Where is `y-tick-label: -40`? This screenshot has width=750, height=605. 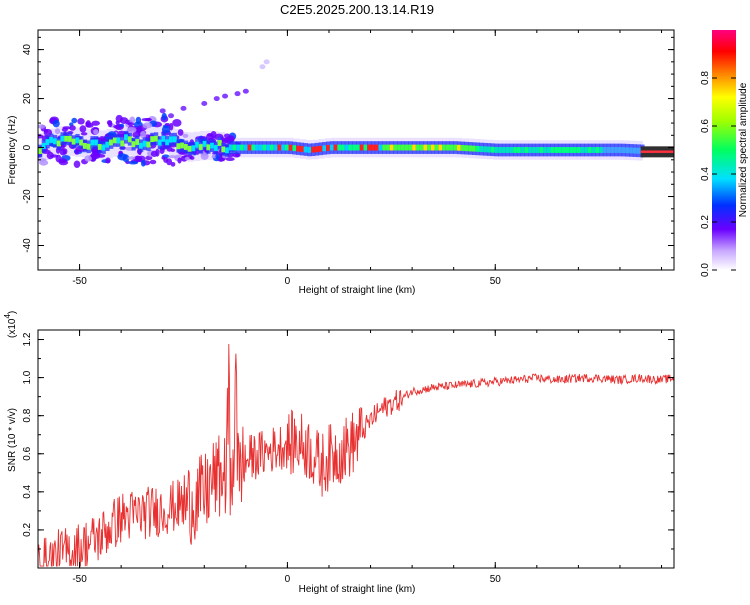
y-tick-label: -40 is located at coordinates (27, 245).